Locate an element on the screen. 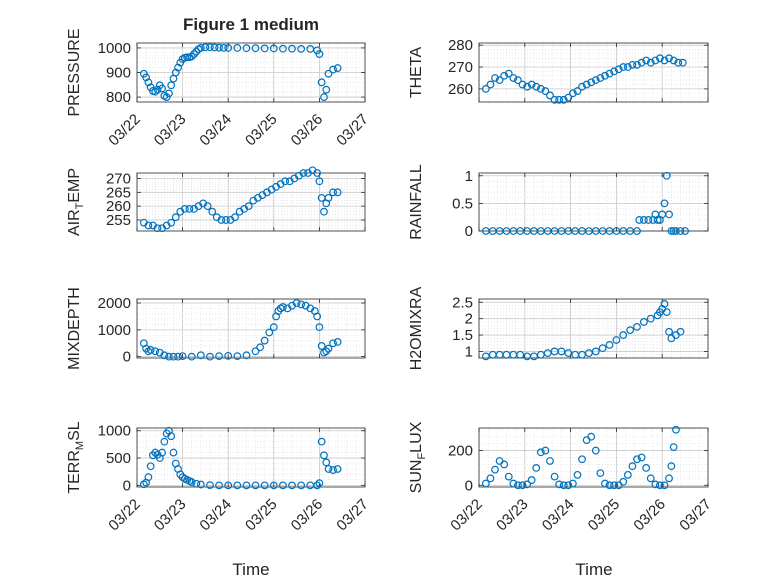  y-axis-label: THETA is located at coordinates (416, 73).